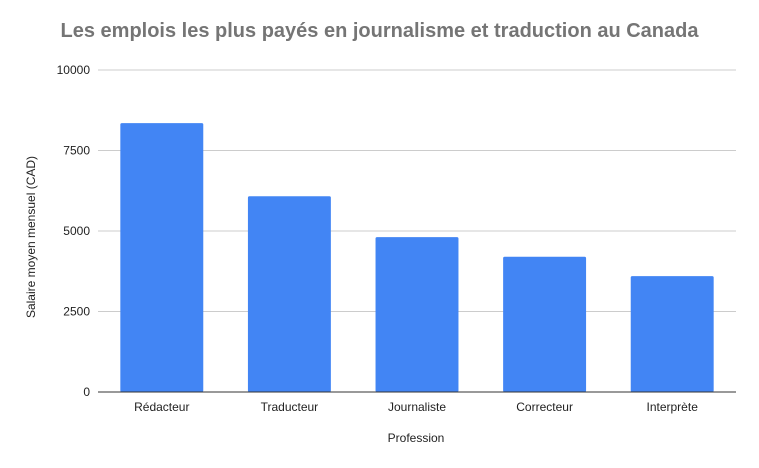 The height and width of the screenshot is (468, 759). What do you see at coordinates (86, 392) in the screenshot?
I see `y-tick-label: 0` at bounding box center [86, 392].